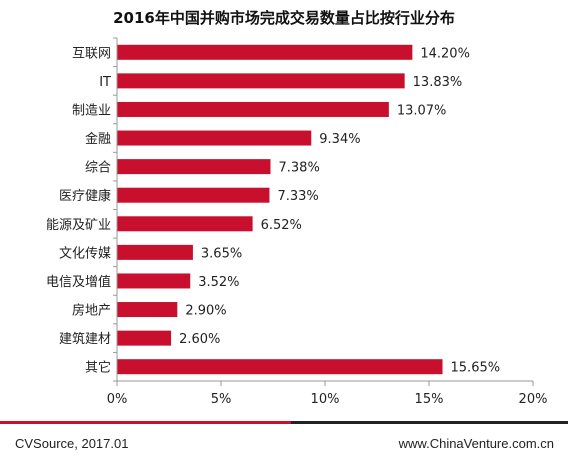 Image resolution: width=568 pixels, height=463 pixels. What do you see at coordinates (476, 368) in the screenshot?
I see `data-label: 15.65%` at bounding box center [476, 368].